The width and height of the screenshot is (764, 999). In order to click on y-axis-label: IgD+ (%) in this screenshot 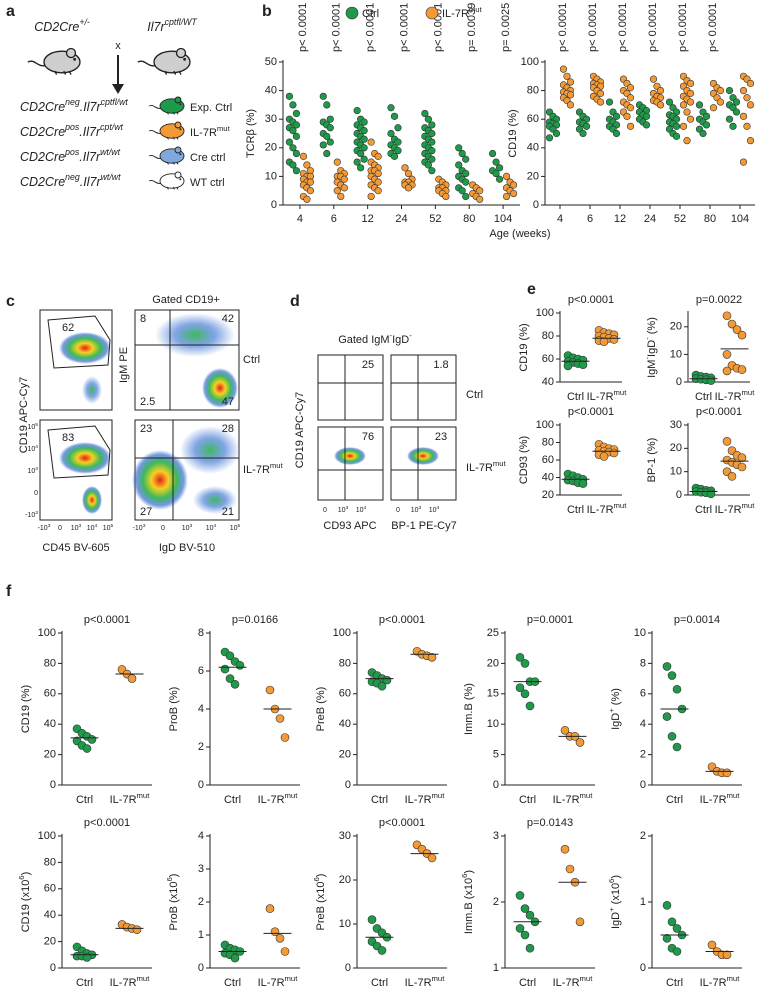, I will do `click(614, 709)`.